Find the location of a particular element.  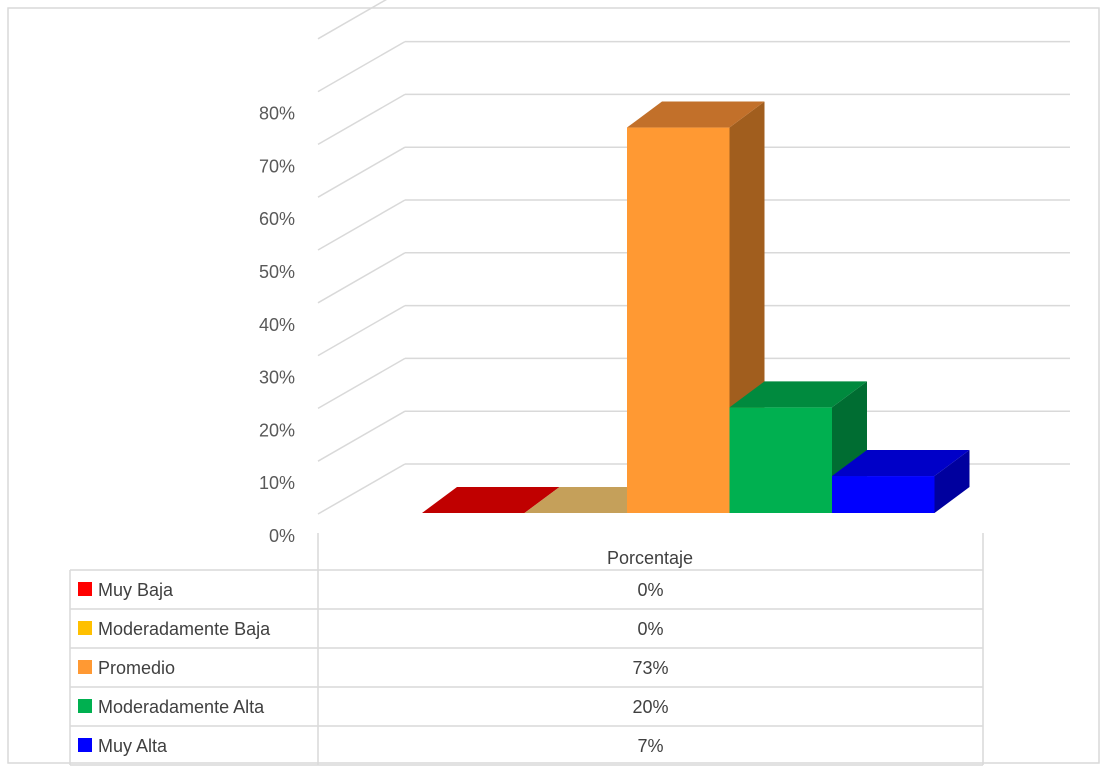

y-axis-tick-labels: 0% 10% 20% 30% 40% 50% 60% 70% 80% is located at coordinates (277, 325).